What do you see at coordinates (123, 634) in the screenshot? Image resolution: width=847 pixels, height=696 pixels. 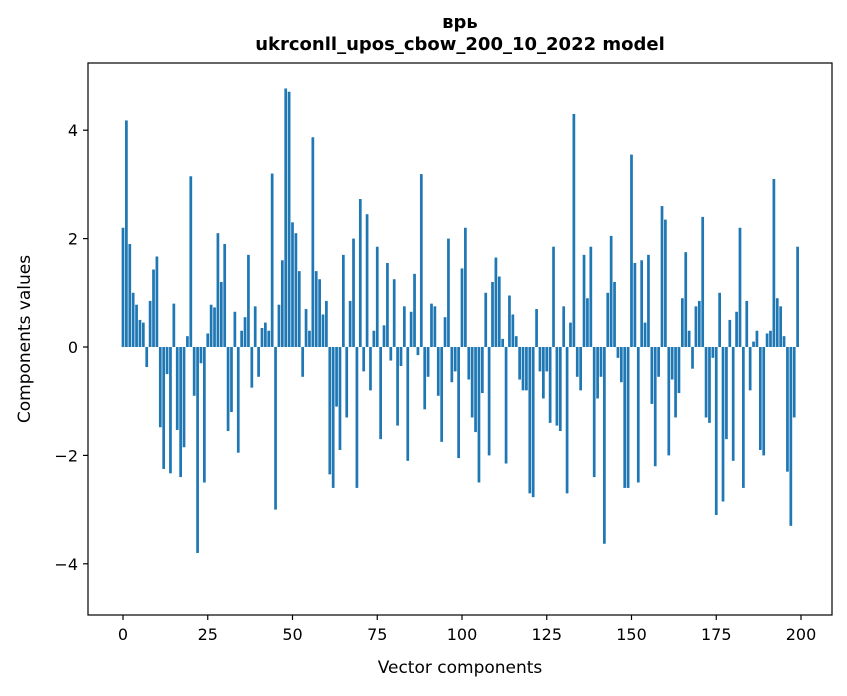 I see `x-tick-label: 0` at bounding box center [123, 634].